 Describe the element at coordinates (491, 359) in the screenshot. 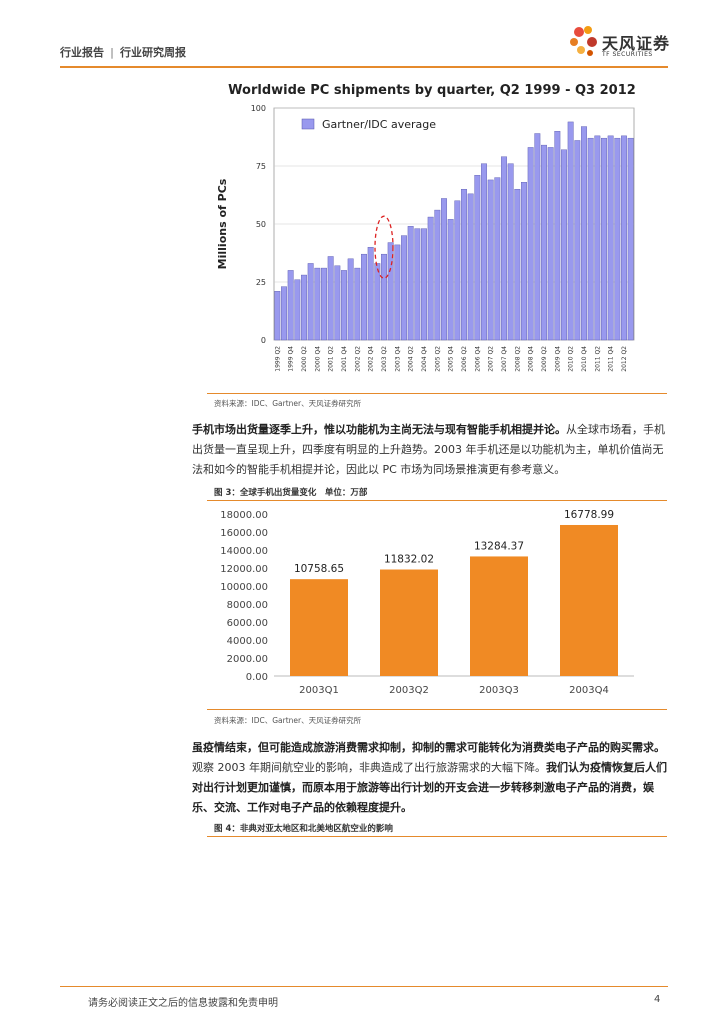

I see `x-tick-label: 2007 Q2` at that location.